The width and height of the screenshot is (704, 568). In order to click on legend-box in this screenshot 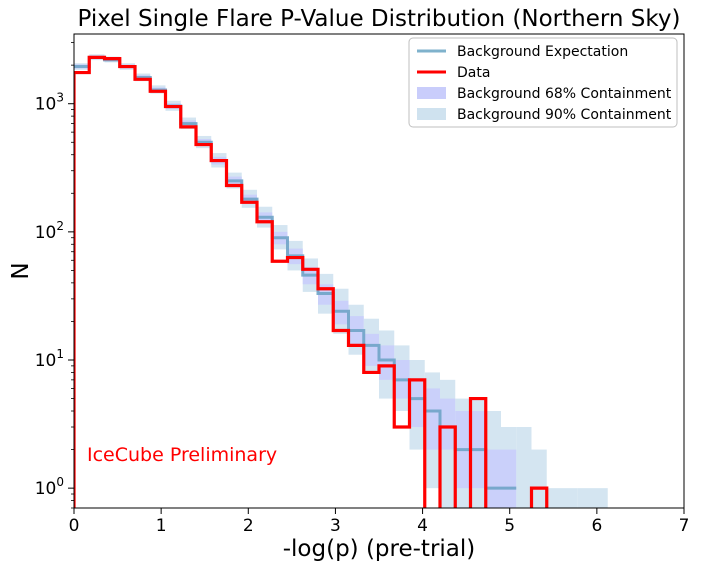, I will do `click(543, 82)`.